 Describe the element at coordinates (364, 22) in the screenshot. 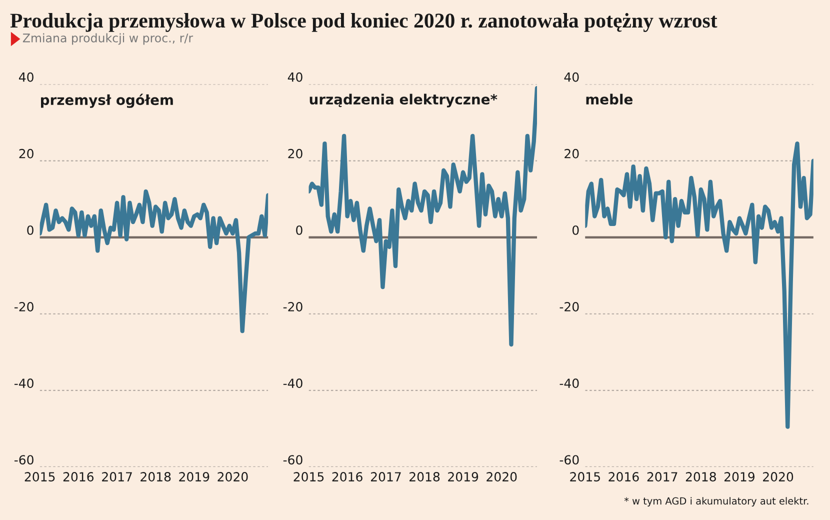

I see `text: Produkcja przemysłowa w Polsce pod koniec 2020 r. zanotowała potężny wzrost` at that location.